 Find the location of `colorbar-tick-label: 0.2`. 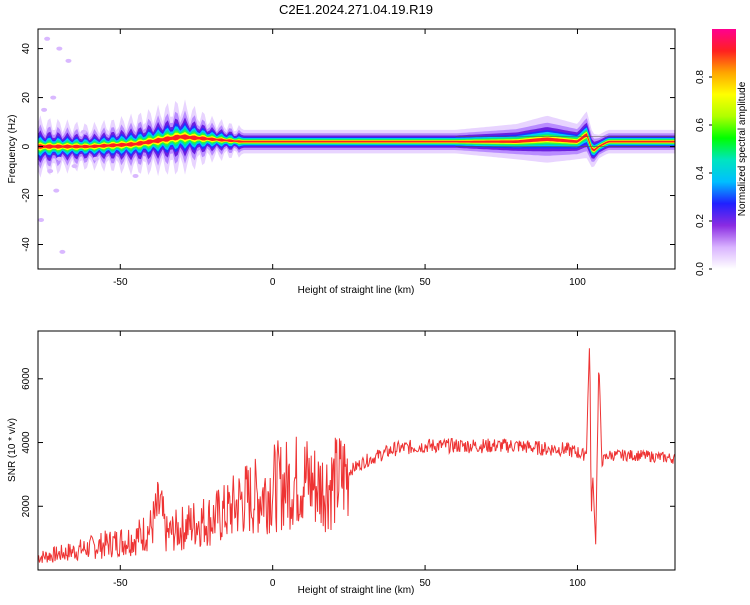

colorbar-tick-label: 0.2 is located at coordinates (700, 221).